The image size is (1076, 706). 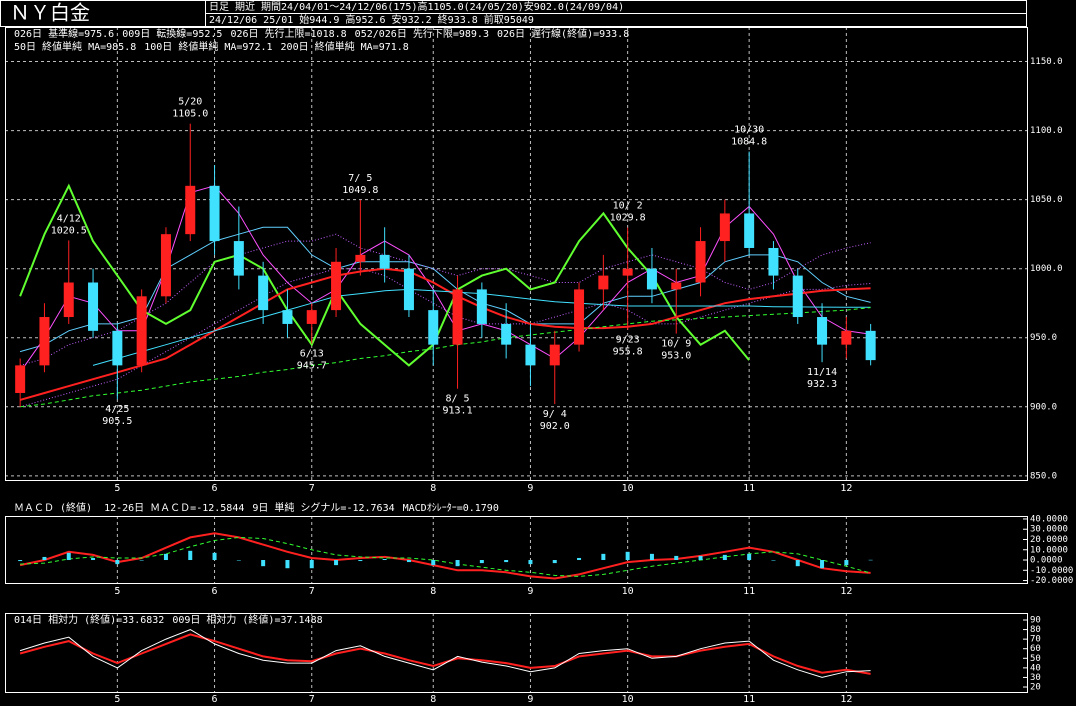 I want to click on y-tick-label: 20.0000, so click(x=1049, y=540).